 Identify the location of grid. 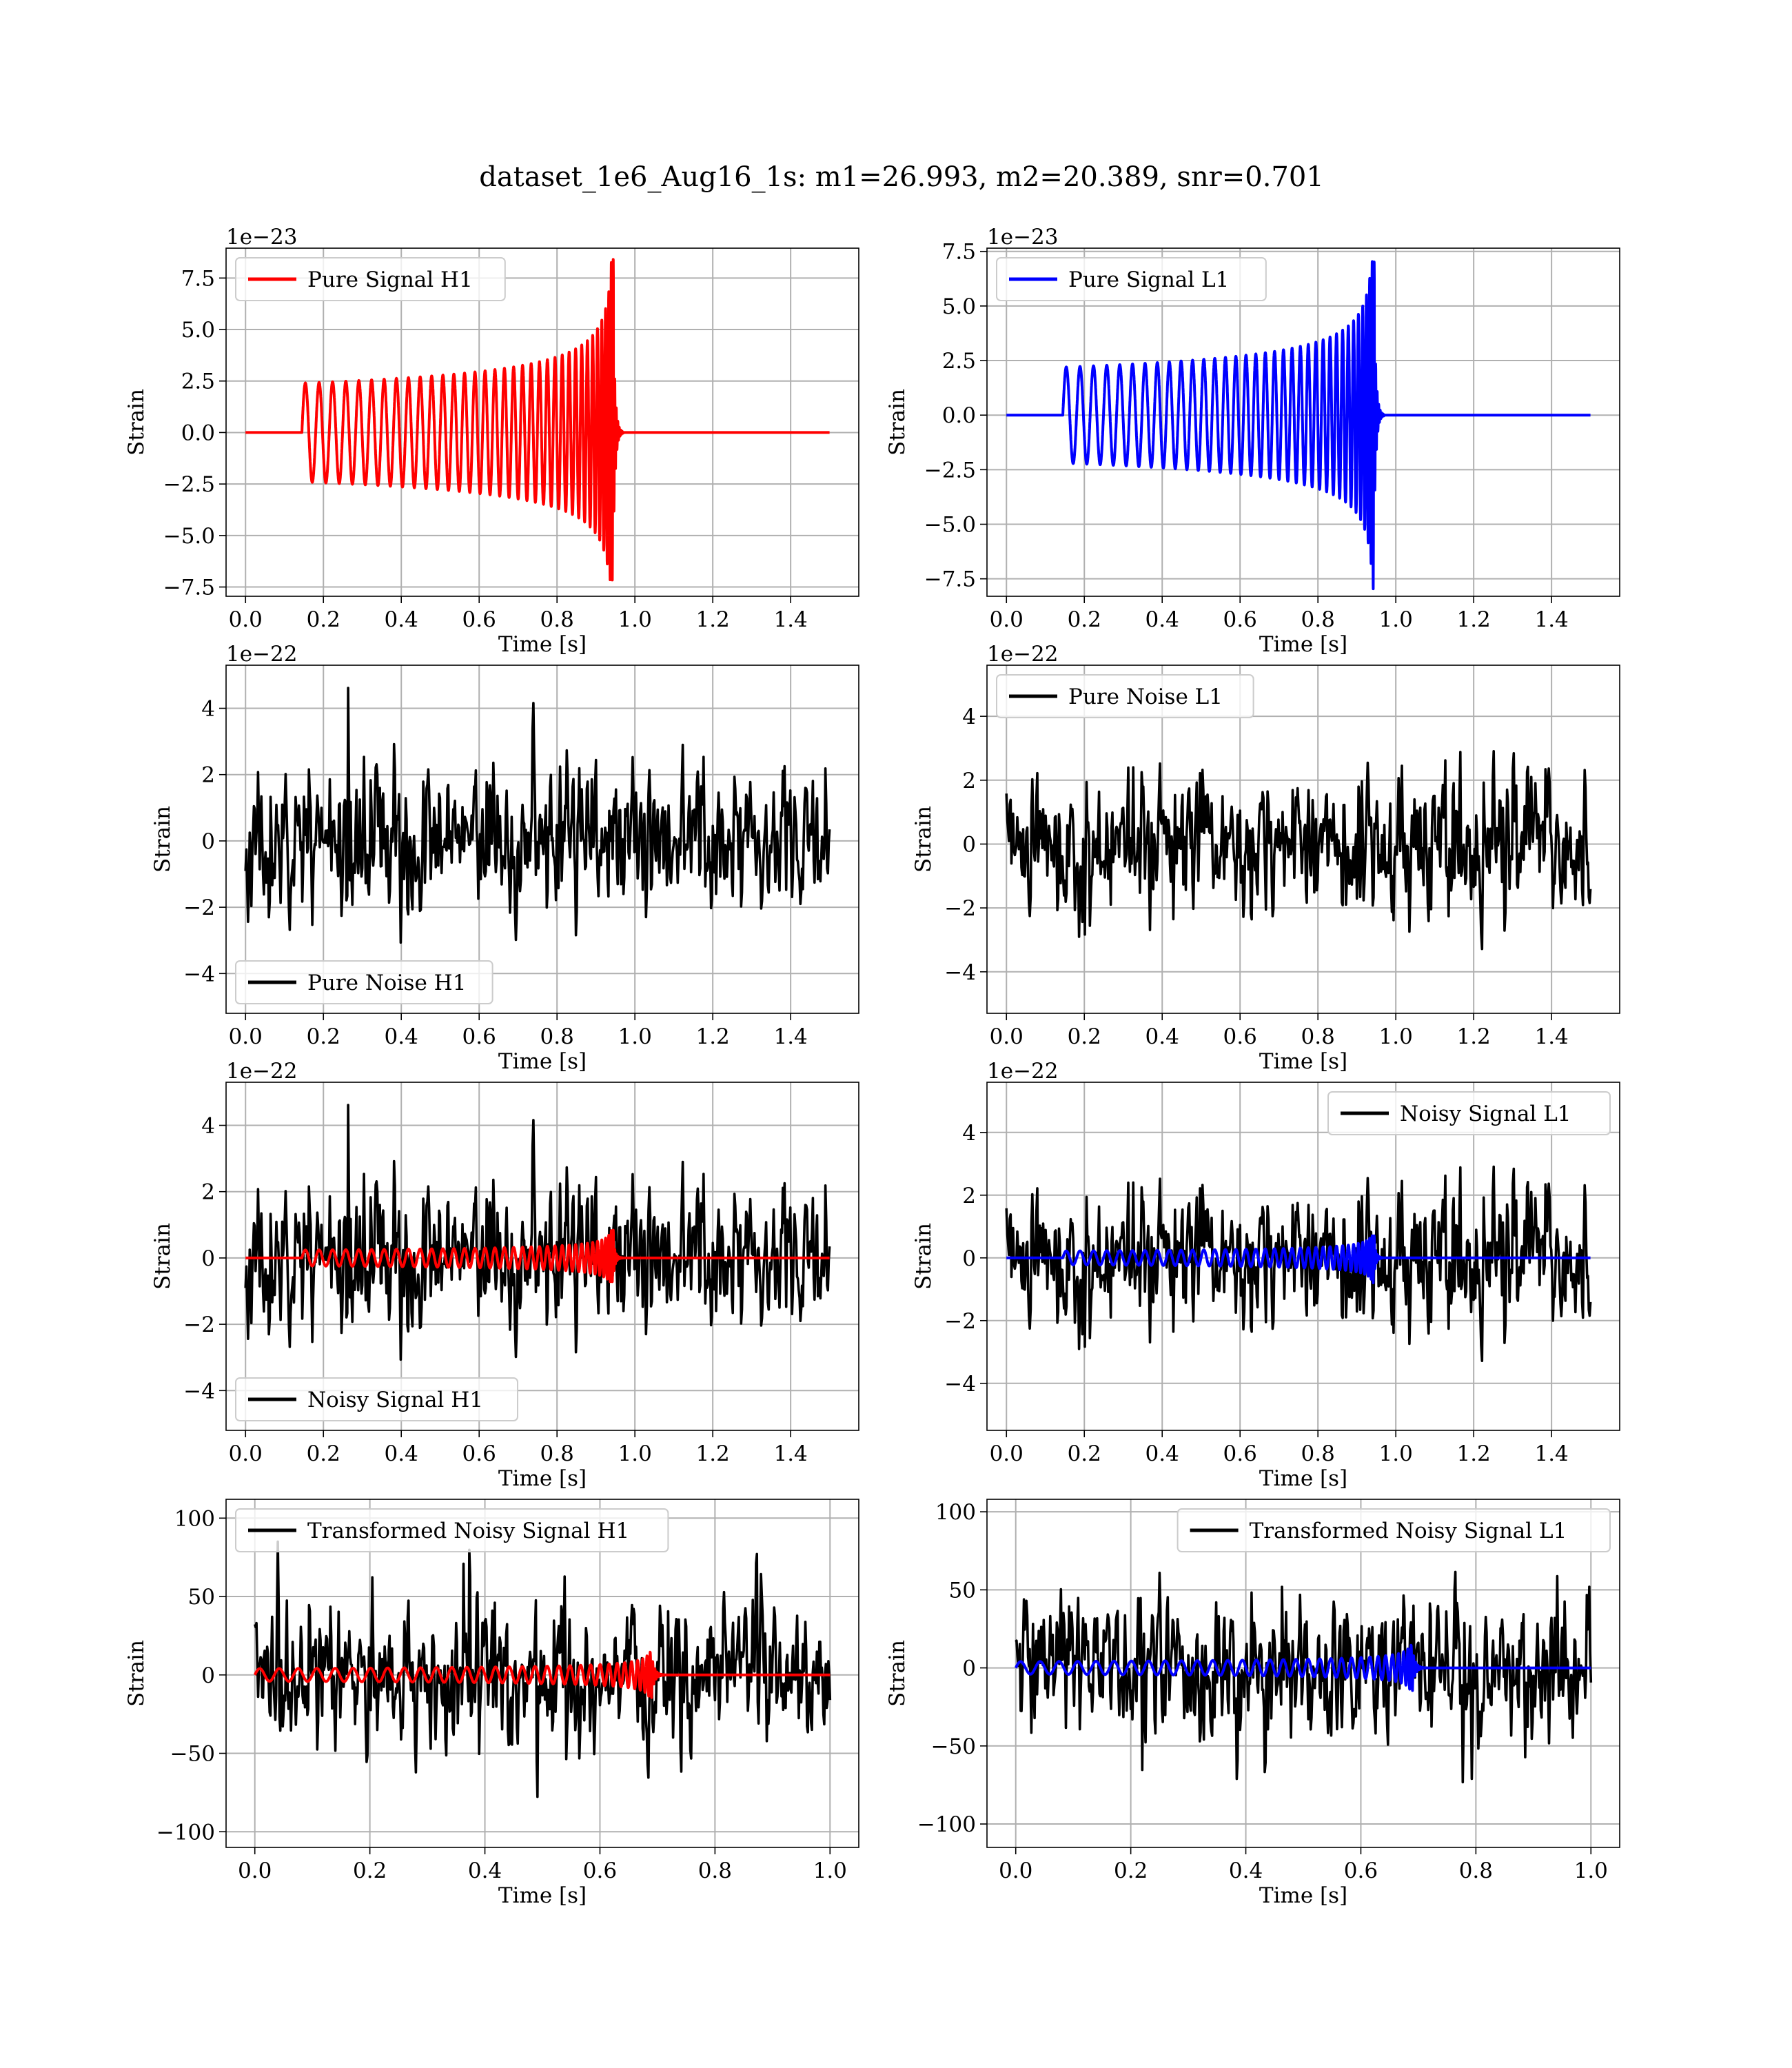
(542, 422).